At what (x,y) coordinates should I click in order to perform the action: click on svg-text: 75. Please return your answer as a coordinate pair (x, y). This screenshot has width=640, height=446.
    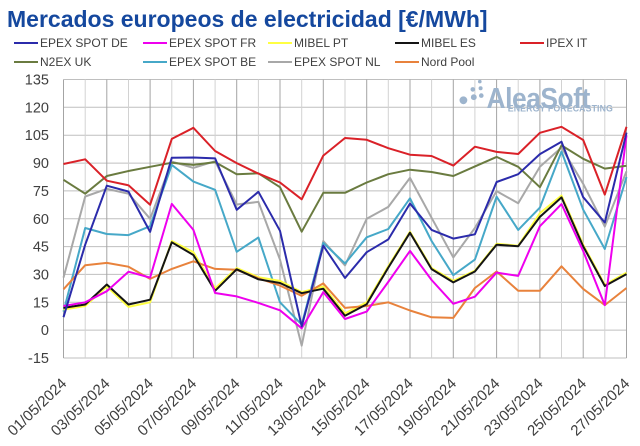
    Looking at the image, I should click on (41, 192).